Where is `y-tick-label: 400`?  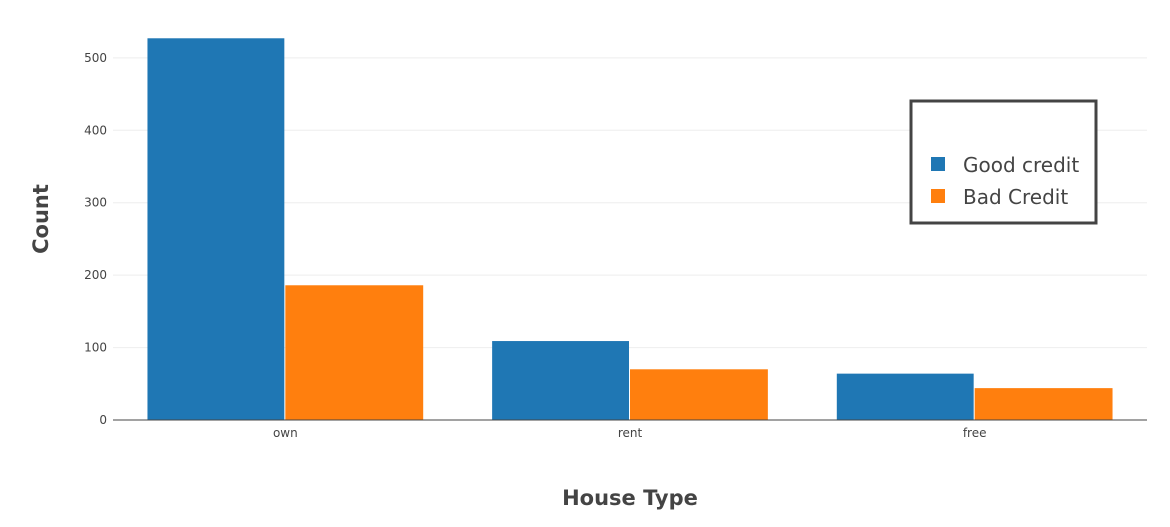 y-tick-label: 400 is located at coordinates (95, 130).